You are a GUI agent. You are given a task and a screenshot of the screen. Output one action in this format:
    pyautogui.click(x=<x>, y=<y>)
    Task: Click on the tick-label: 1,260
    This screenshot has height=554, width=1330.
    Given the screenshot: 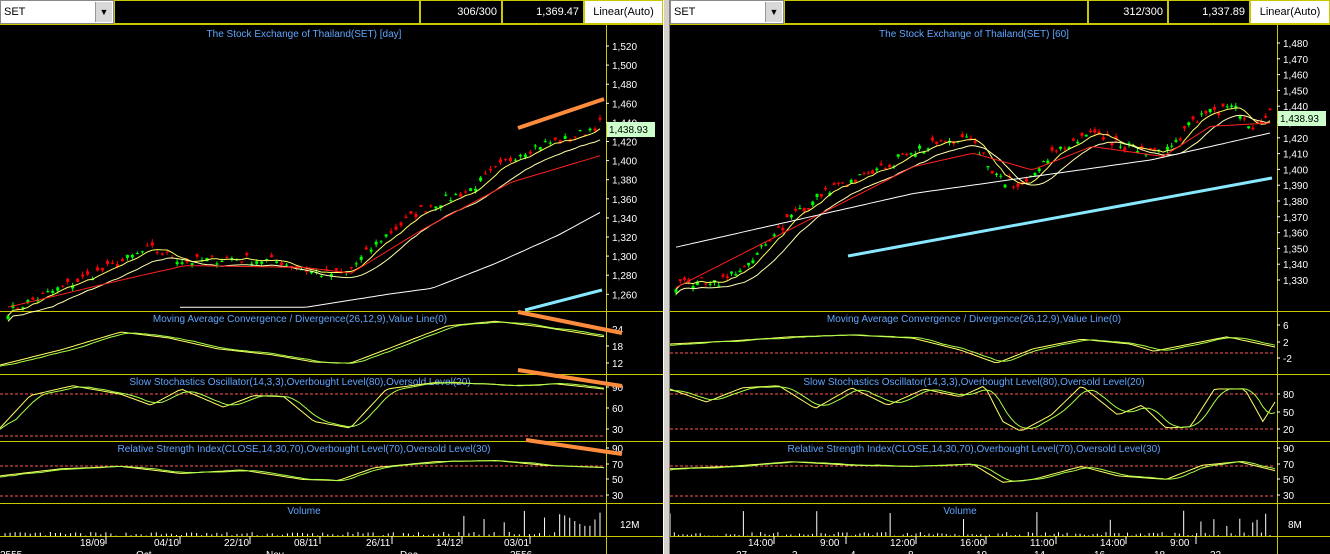 What is the action you would take?
    pyautogui.click(x=624, y=295)
    